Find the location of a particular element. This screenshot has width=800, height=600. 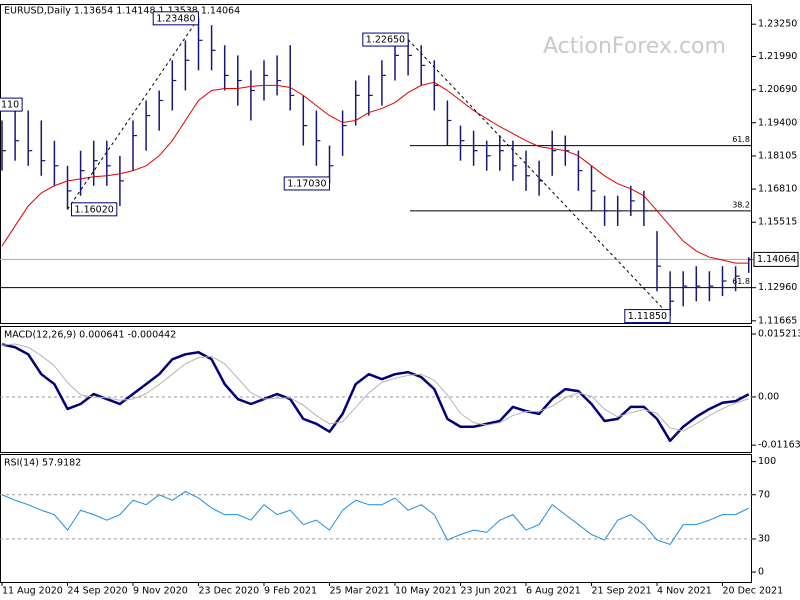

trend-line is located at coordinates (133, 114).